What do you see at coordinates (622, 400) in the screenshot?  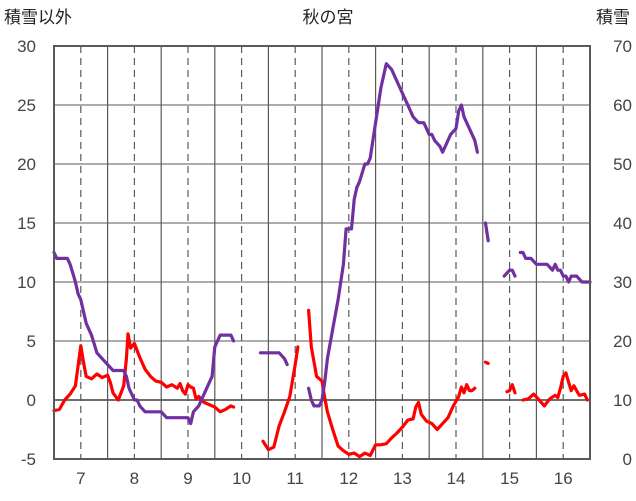 I see `right-tick-label: 10` at bounding box center [622, 400].